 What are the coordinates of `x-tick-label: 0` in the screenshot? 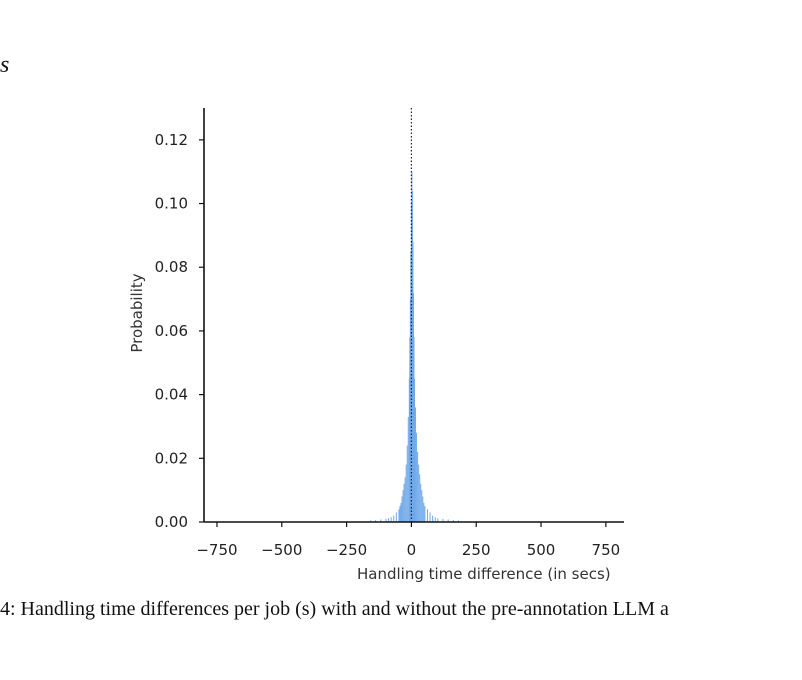 It's located at (412, 550).